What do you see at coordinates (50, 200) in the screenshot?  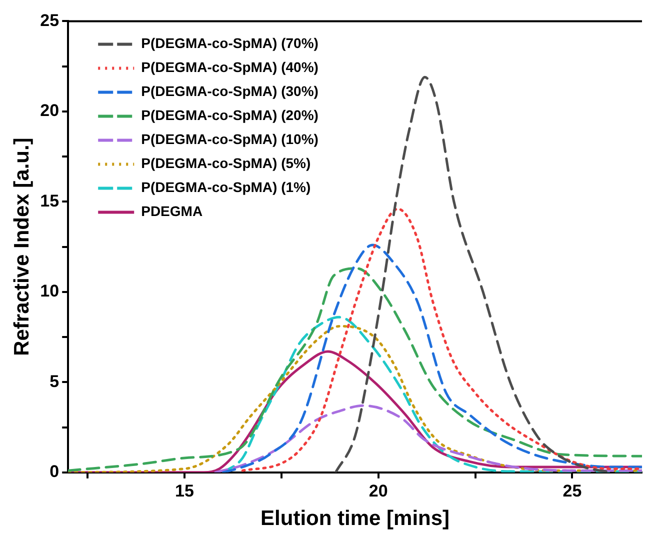 I see `y-tick-label: 15` at bounding box center [50, 200].